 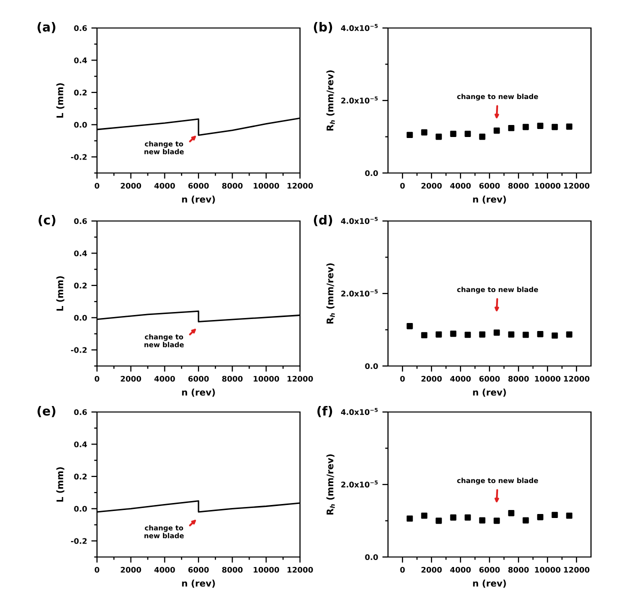 I want to click on chart-title: (f), so click(x=324, y=412).